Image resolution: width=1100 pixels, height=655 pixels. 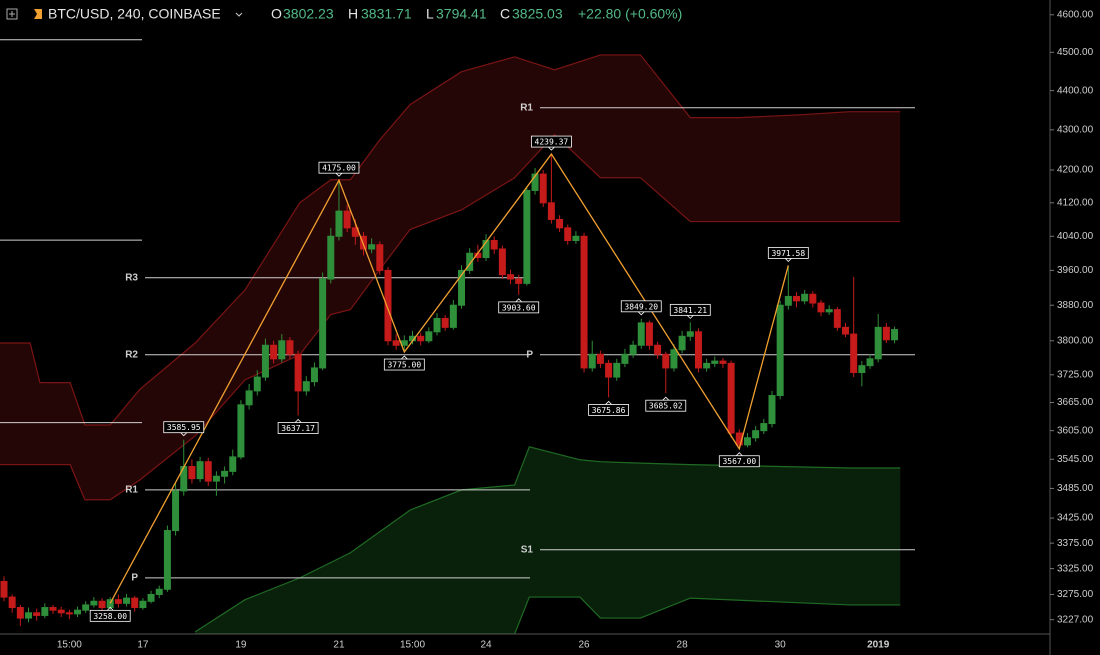 I want to click on quote-value: 3831.71, so click(x=386, y=14).